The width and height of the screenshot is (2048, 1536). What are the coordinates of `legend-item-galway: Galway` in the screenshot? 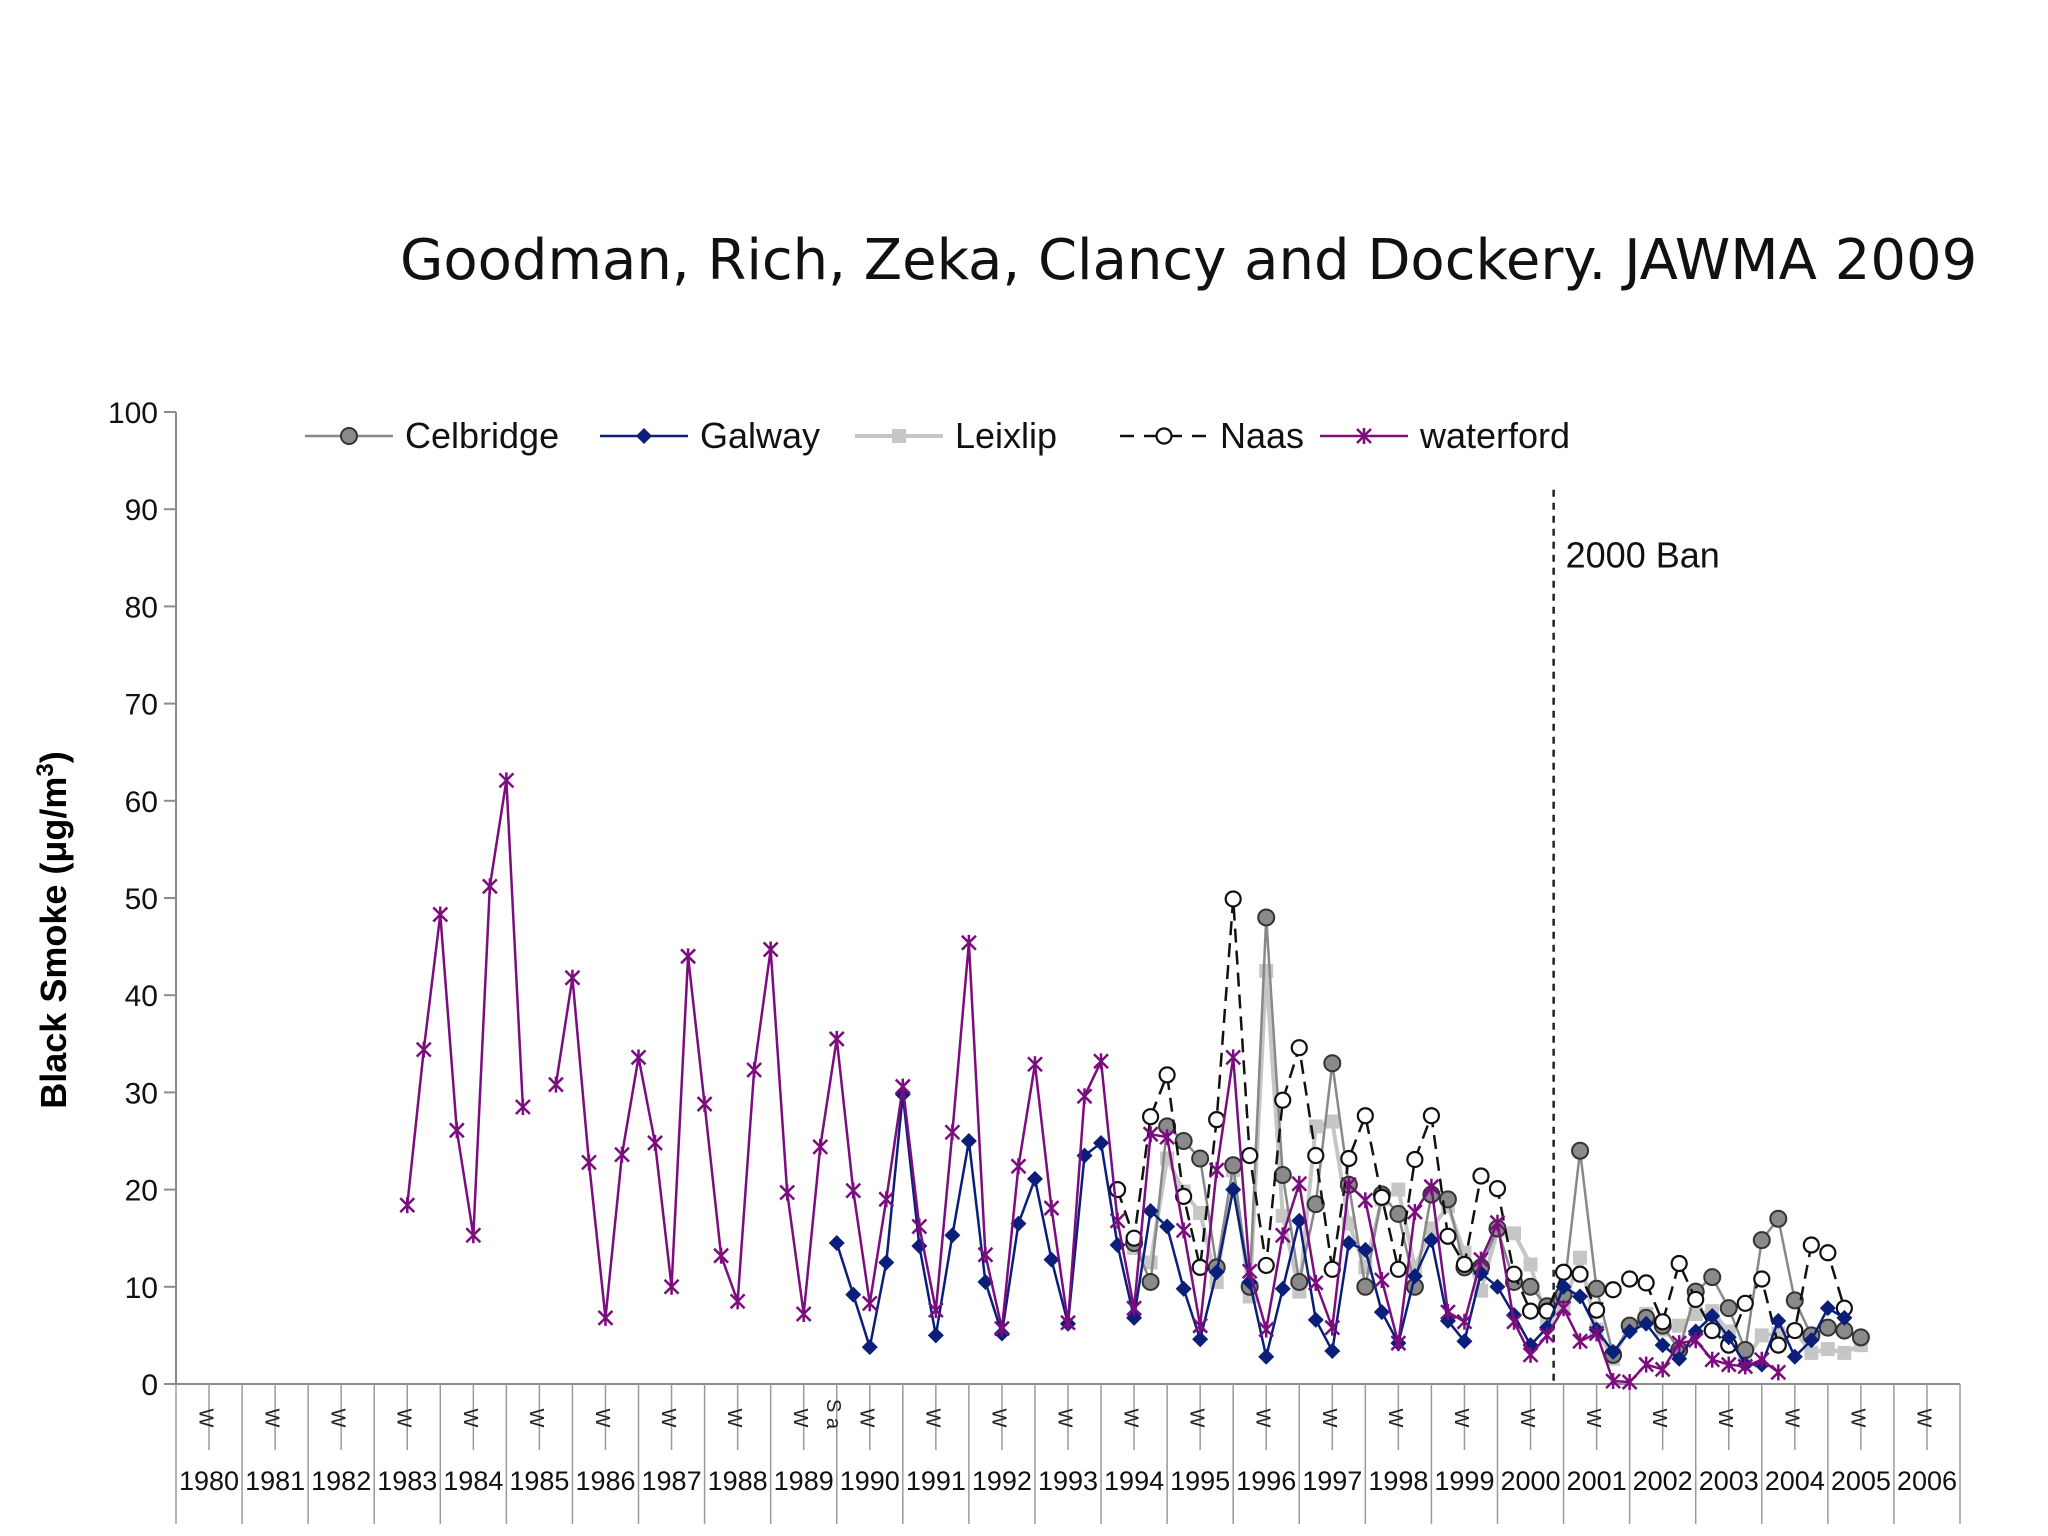 It's located at (710, 435).